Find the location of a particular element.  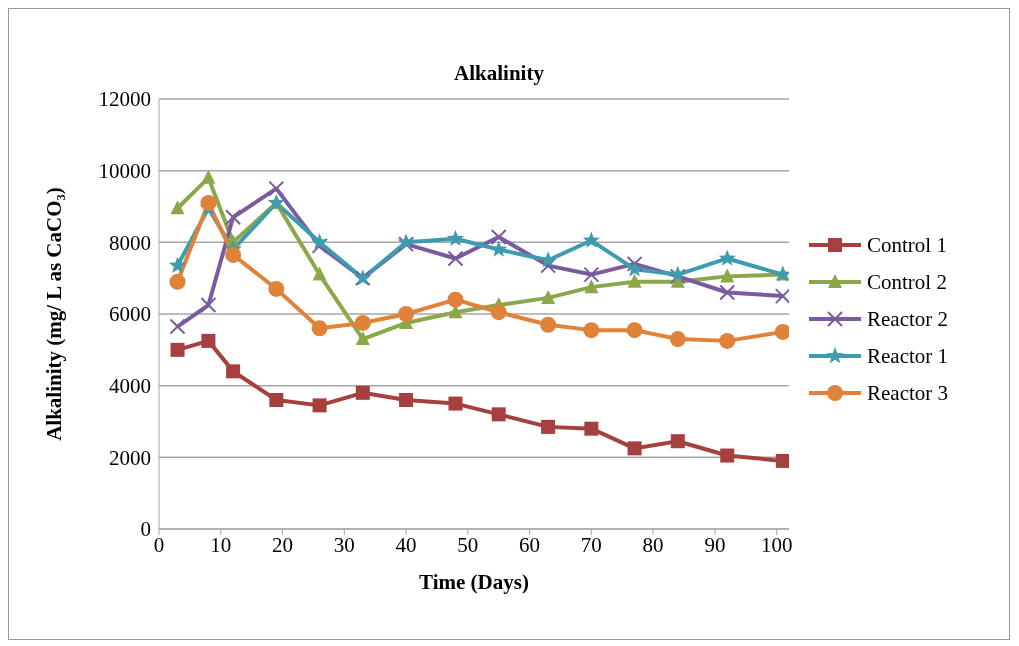

legend-label: Reactor 3 is located at coordinates (908, 393).